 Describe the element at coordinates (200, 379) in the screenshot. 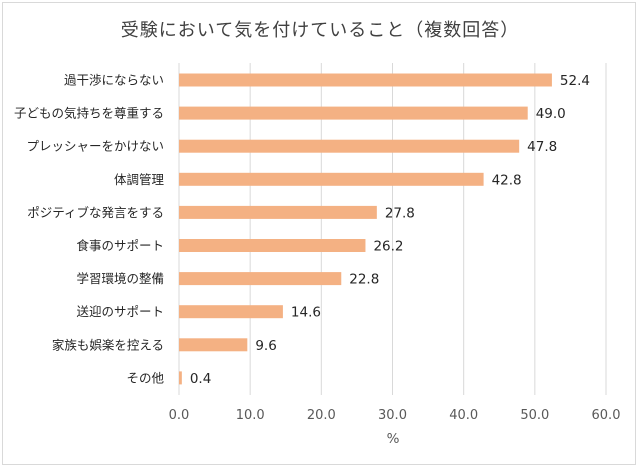

I see `value-label: 0.4` at that location.